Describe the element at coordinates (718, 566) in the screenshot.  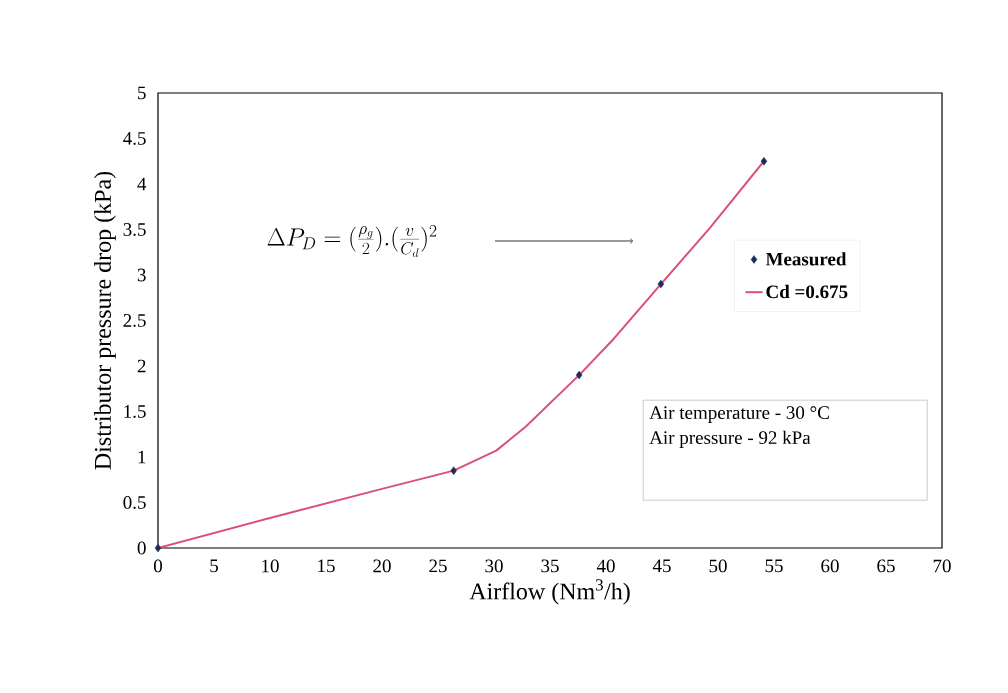
I see `x-tick-label: 50` at that location.